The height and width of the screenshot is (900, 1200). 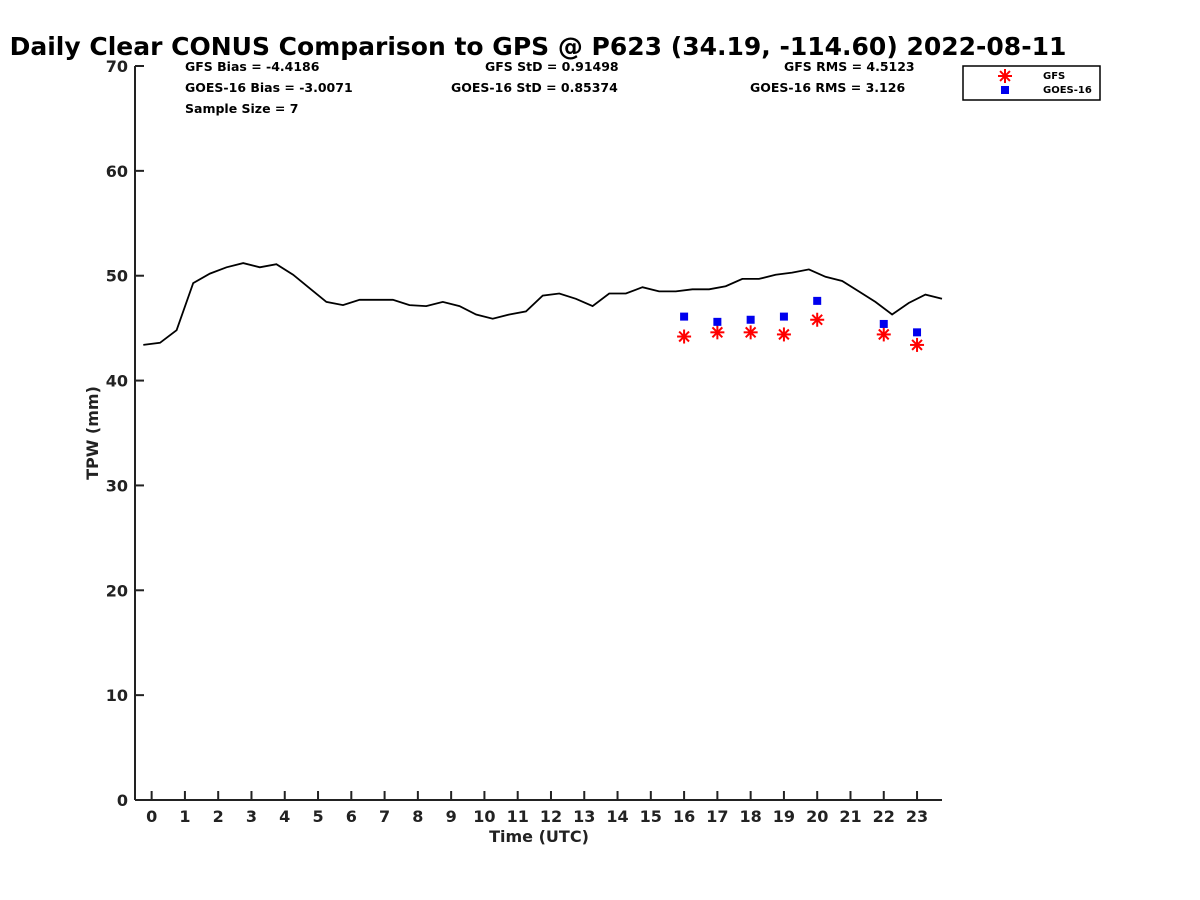 I want to click on y-tick-label: 20, so click(x=117, y=590).